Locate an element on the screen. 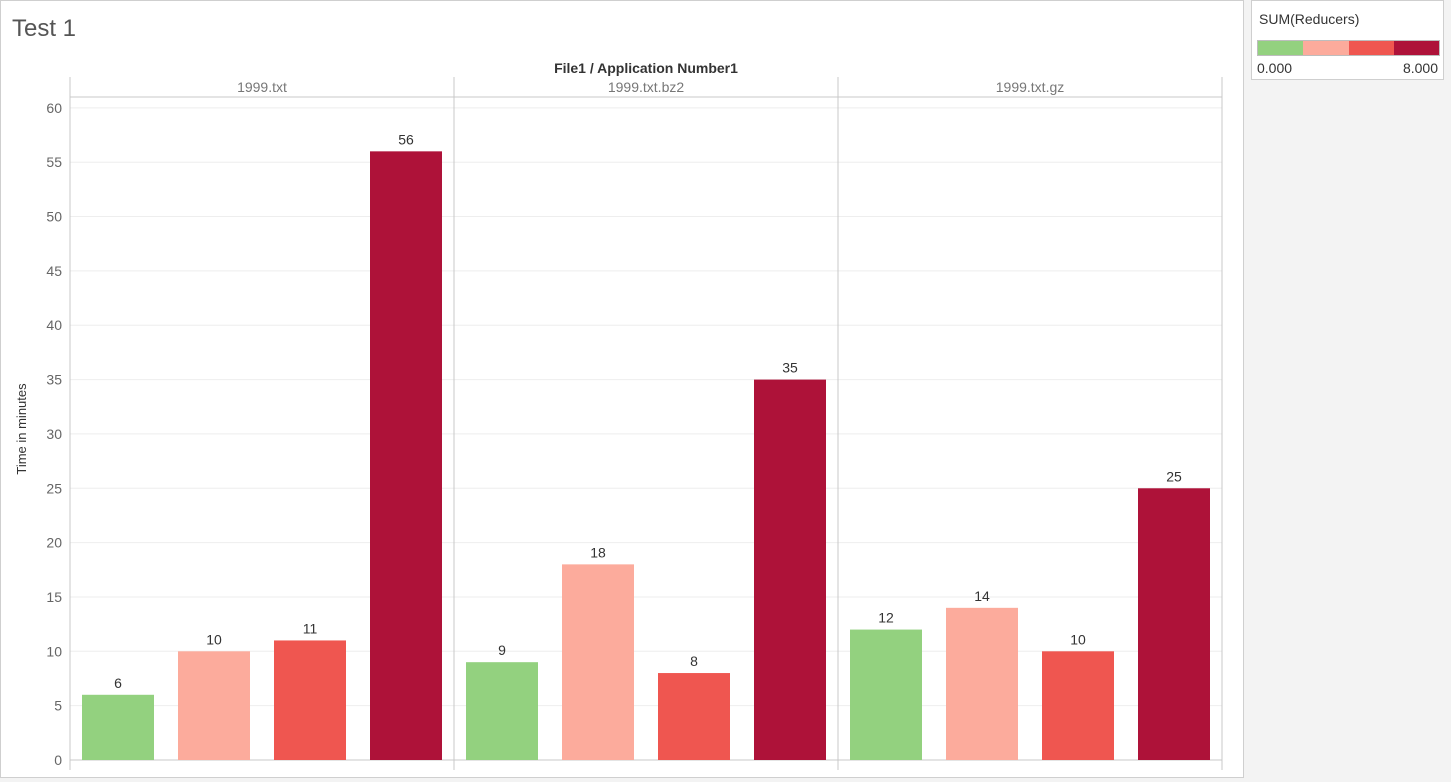 Image resolution: width=1451 pixels, height=782 pixels. panel-headers: 1999.txt 1999.txt.bz2 1999.txt.gz is located at coordinates (650, 87).